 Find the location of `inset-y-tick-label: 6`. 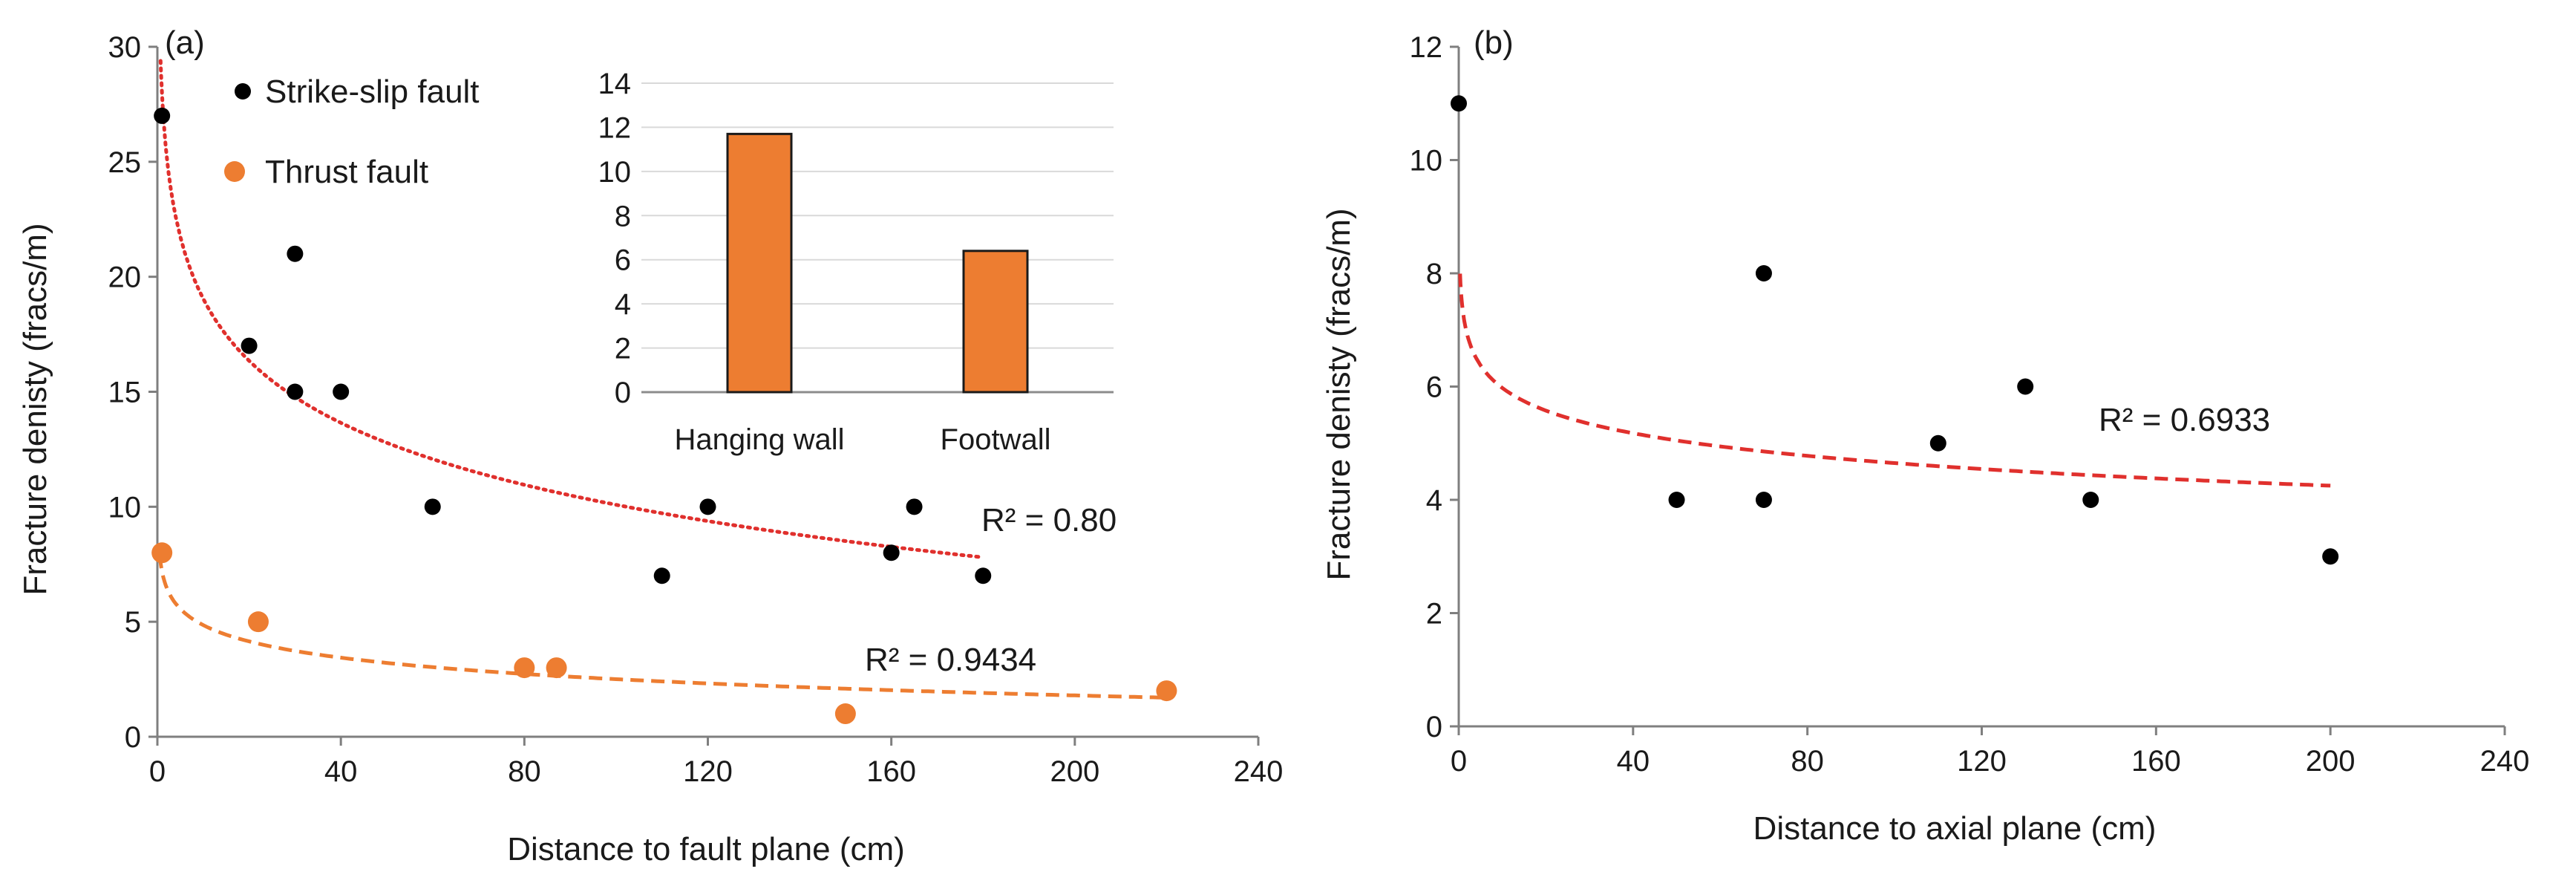

inset-y-tick-label: 6 is located at coordinates (623, 260).